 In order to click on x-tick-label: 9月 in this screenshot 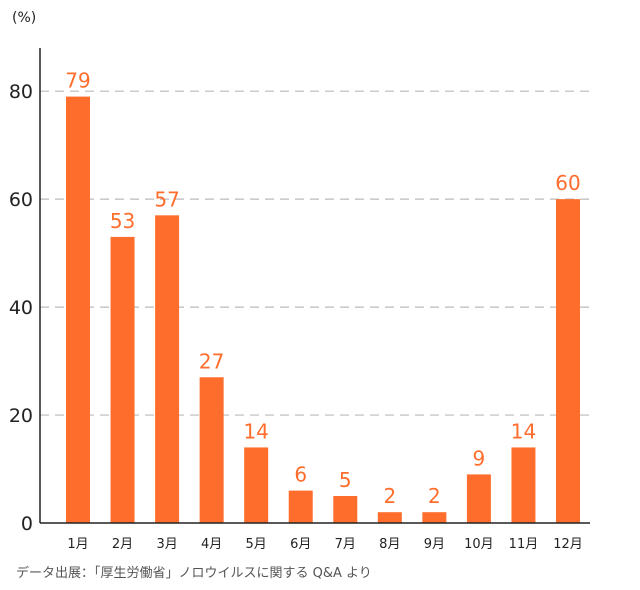, I will do `click(434, 544)`.